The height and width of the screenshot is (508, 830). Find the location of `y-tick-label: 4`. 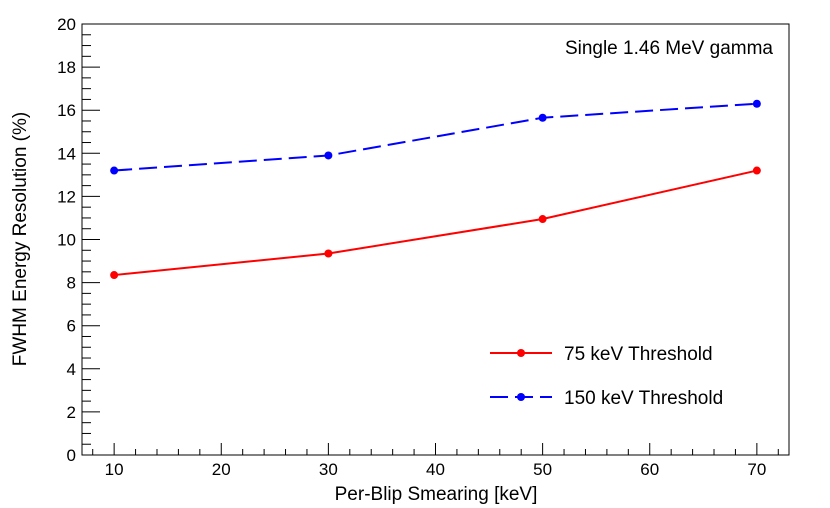

y-tick-label: 4 is located at coordinates (71, 369).